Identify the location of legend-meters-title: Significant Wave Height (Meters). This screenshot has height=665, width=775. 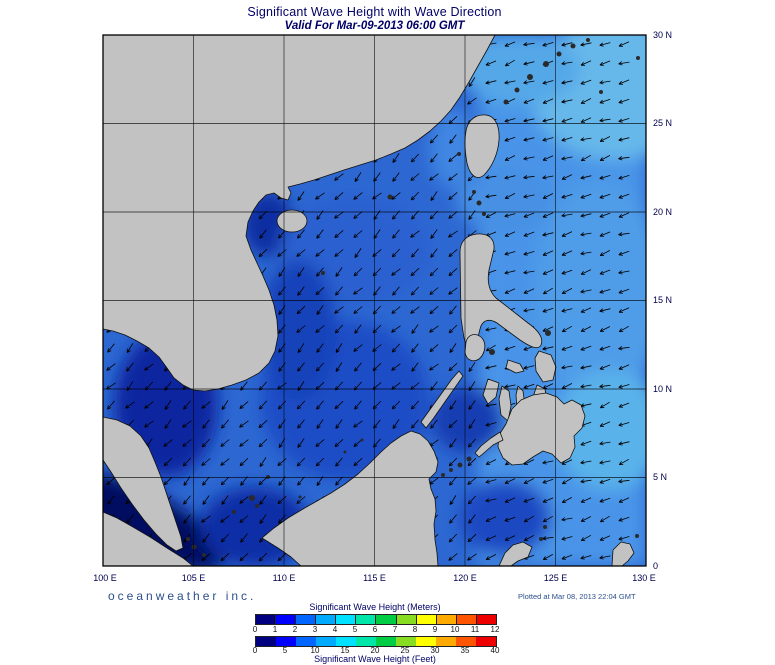
(375, 607).